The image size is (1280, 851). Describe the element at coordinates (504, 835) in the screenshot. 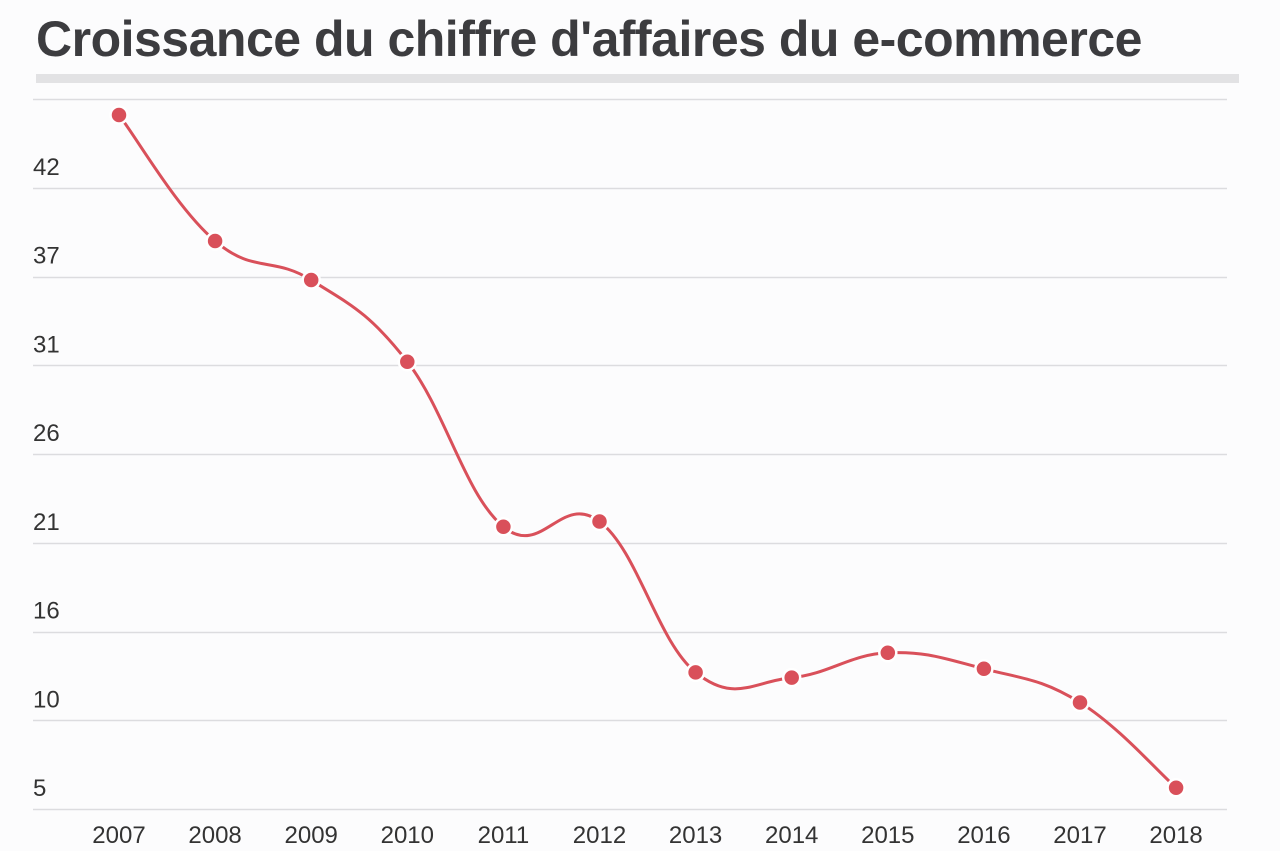

I see `x-tick-label: 2011` at that location.